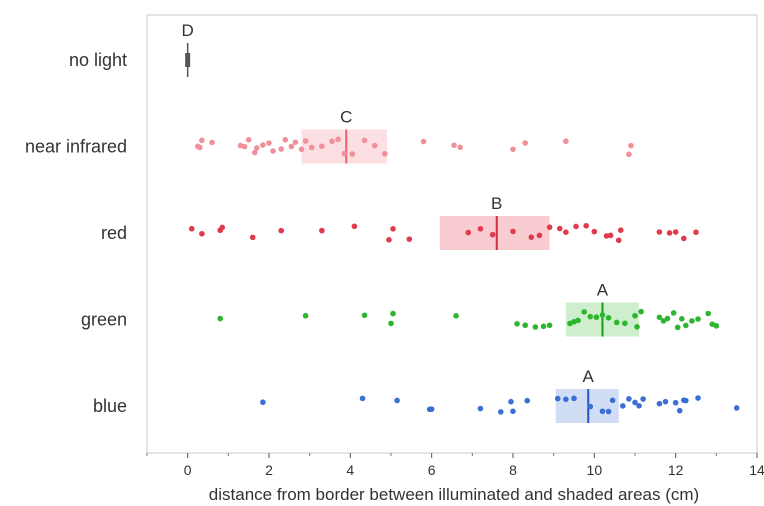 This screenshot has height=506, width=764. What do you see at coordinates (76, 147) in the screenshot?
I see `category-label-near-infrared: near infrared` at bounding box center [76, 147].